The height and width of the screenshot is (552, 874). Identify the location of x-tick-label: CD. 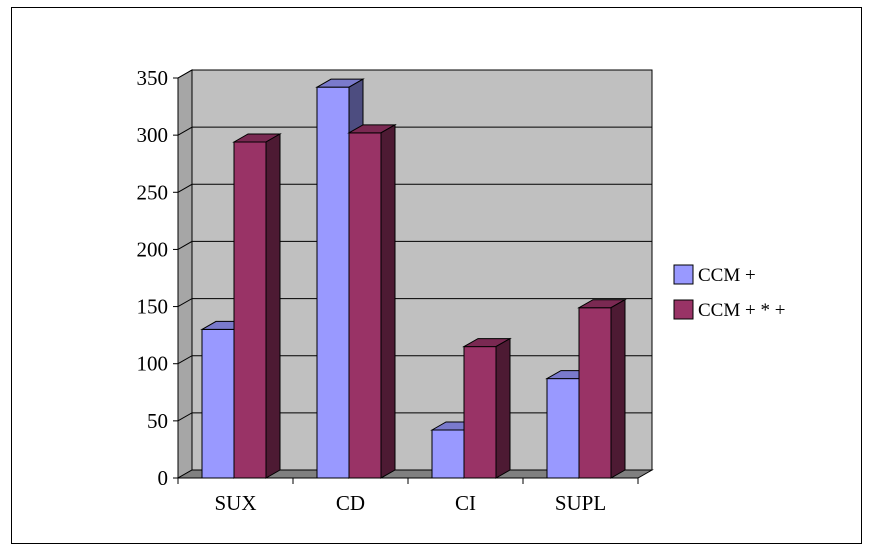
(350, 503).